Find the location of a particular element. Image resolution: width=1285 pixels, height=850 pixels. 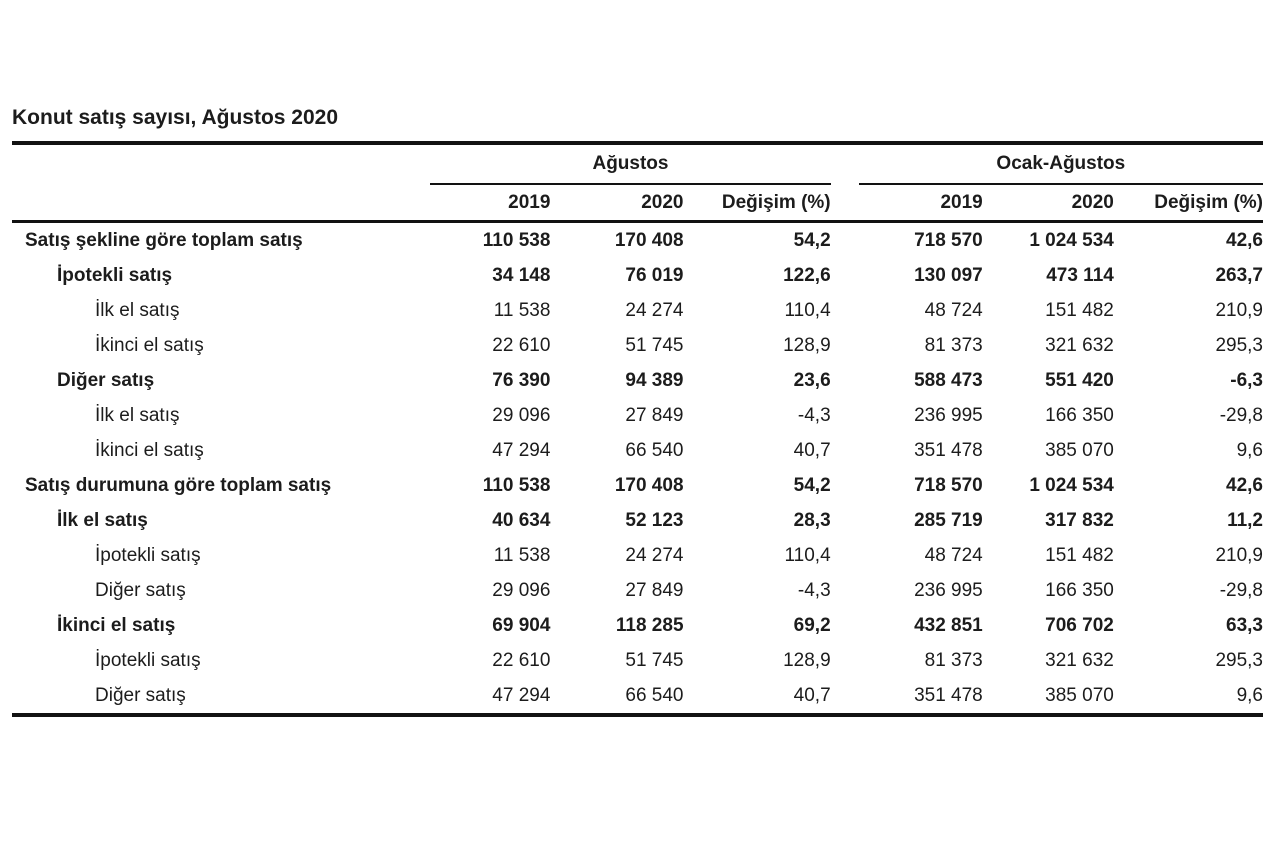

cell-value: -6,3 is located at coordinates (1246, 380).